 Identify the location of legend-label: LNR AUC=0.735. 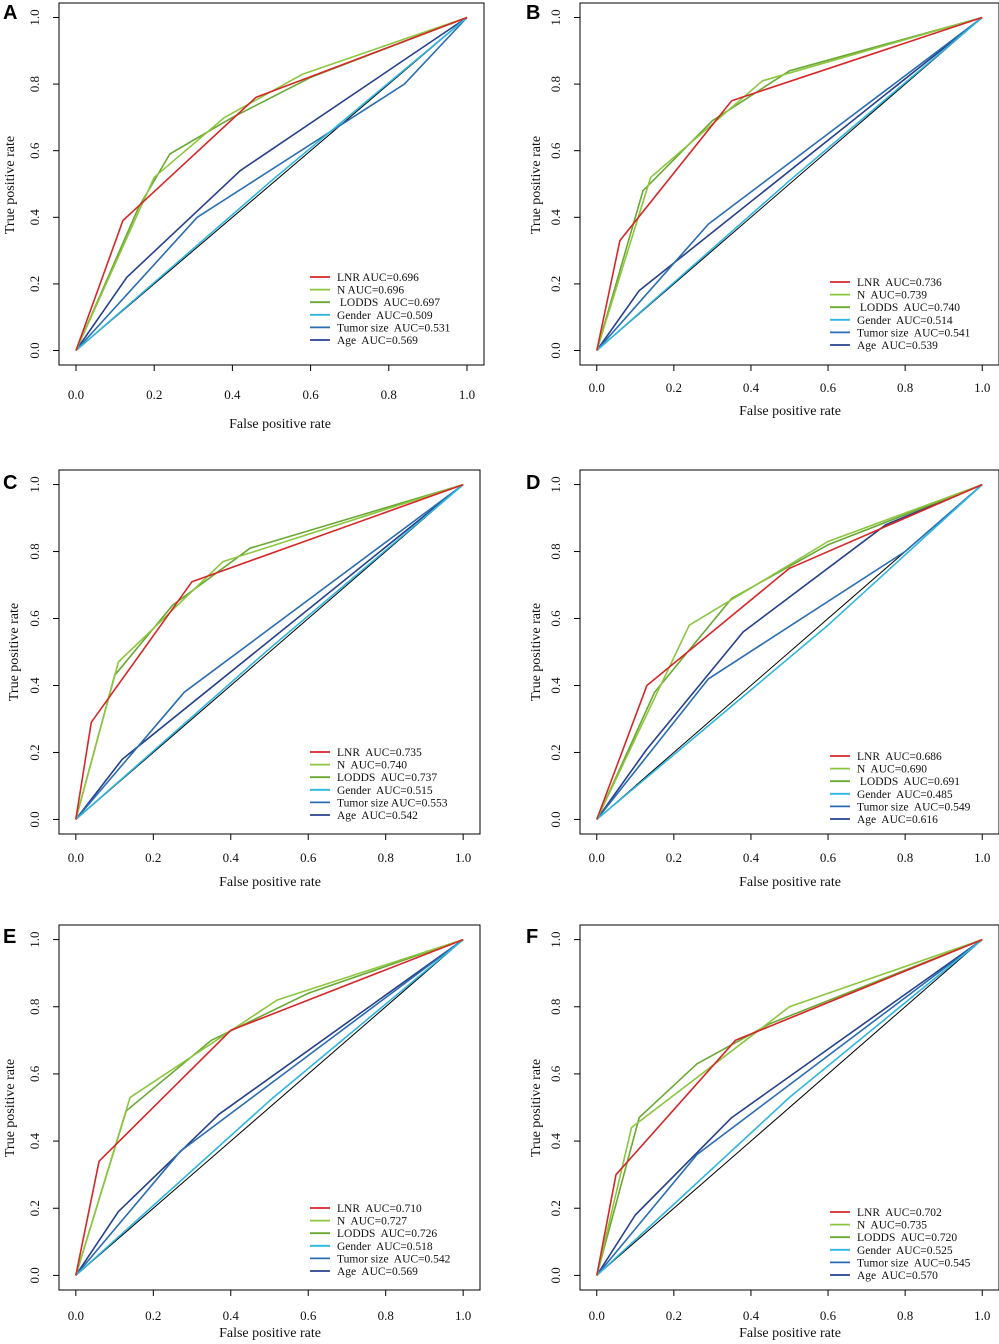
(379, 753).